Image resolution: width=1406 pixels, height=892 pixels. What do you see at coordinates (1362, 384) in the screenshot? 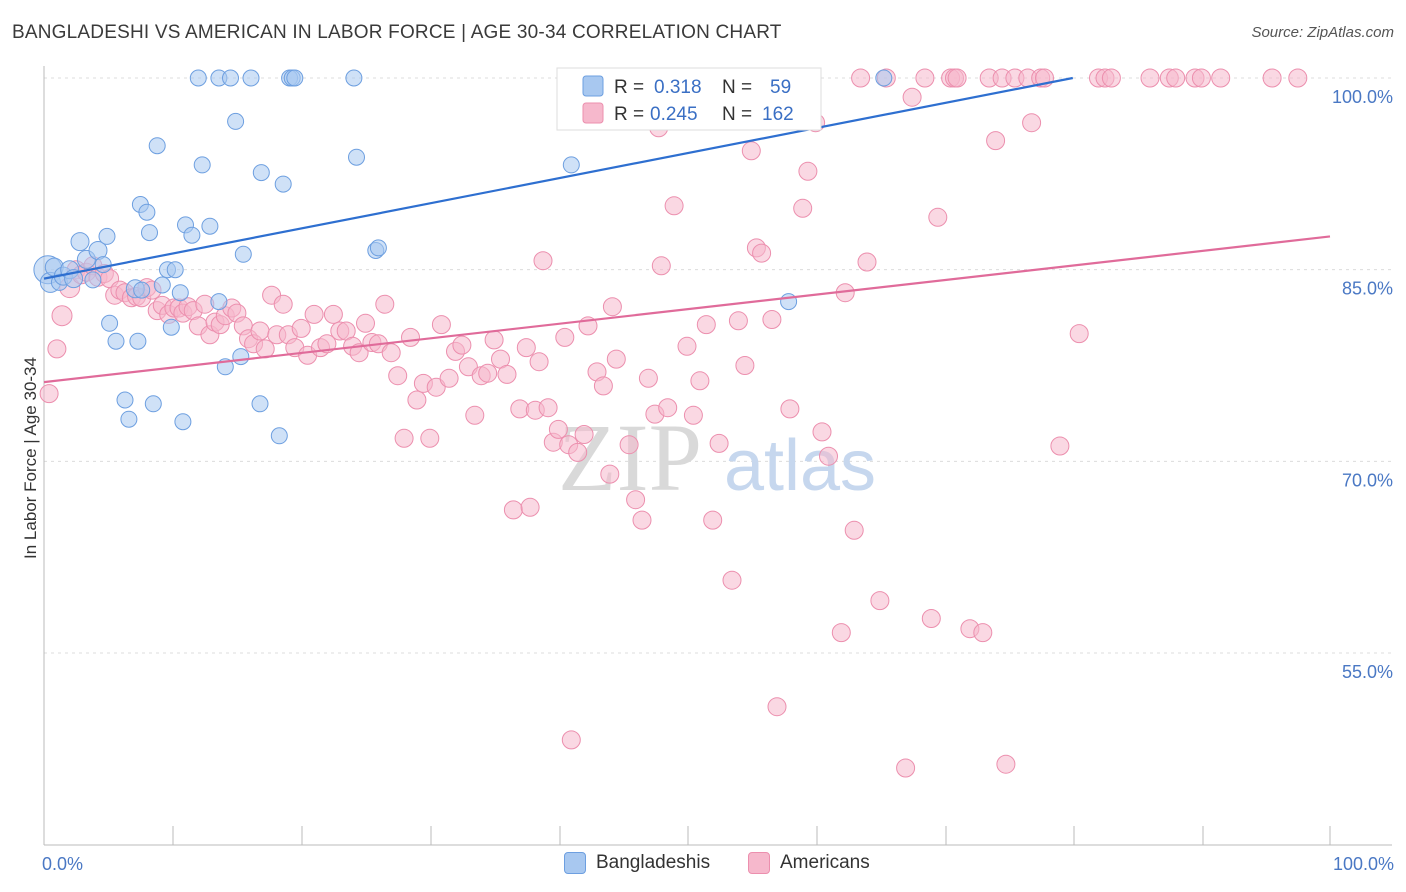
I see `y-tick-labels: 100.0% 85.0% 70.0% 55.0%` at bounding box center [1362, 384].